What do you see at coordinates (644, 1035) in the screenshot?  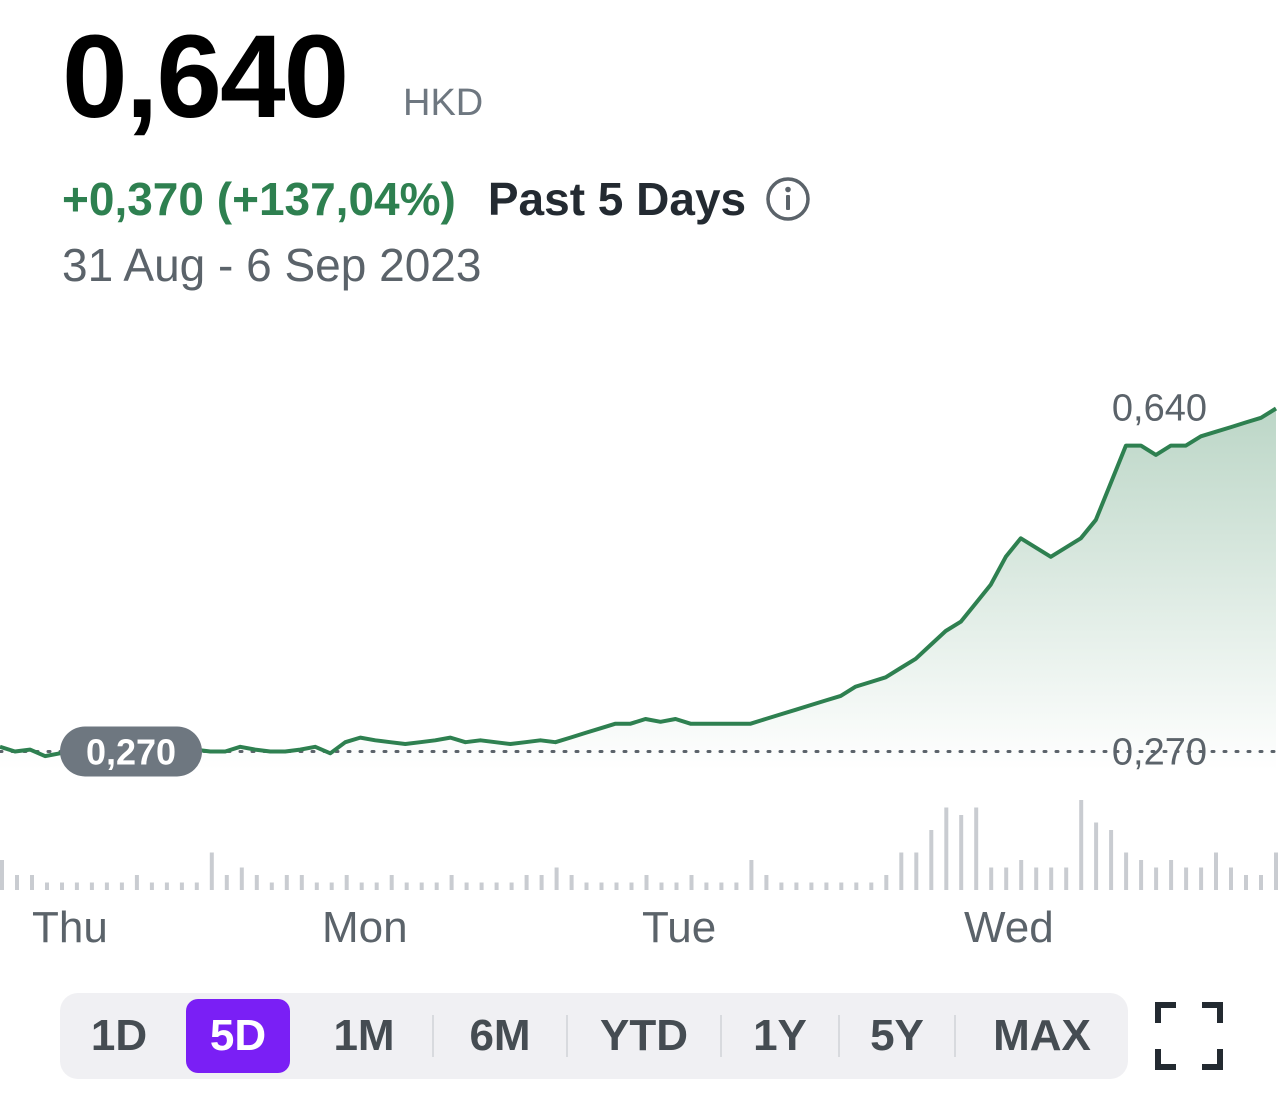 I see `range-ytd-button: YTD` at bounding box center [644, 1035].